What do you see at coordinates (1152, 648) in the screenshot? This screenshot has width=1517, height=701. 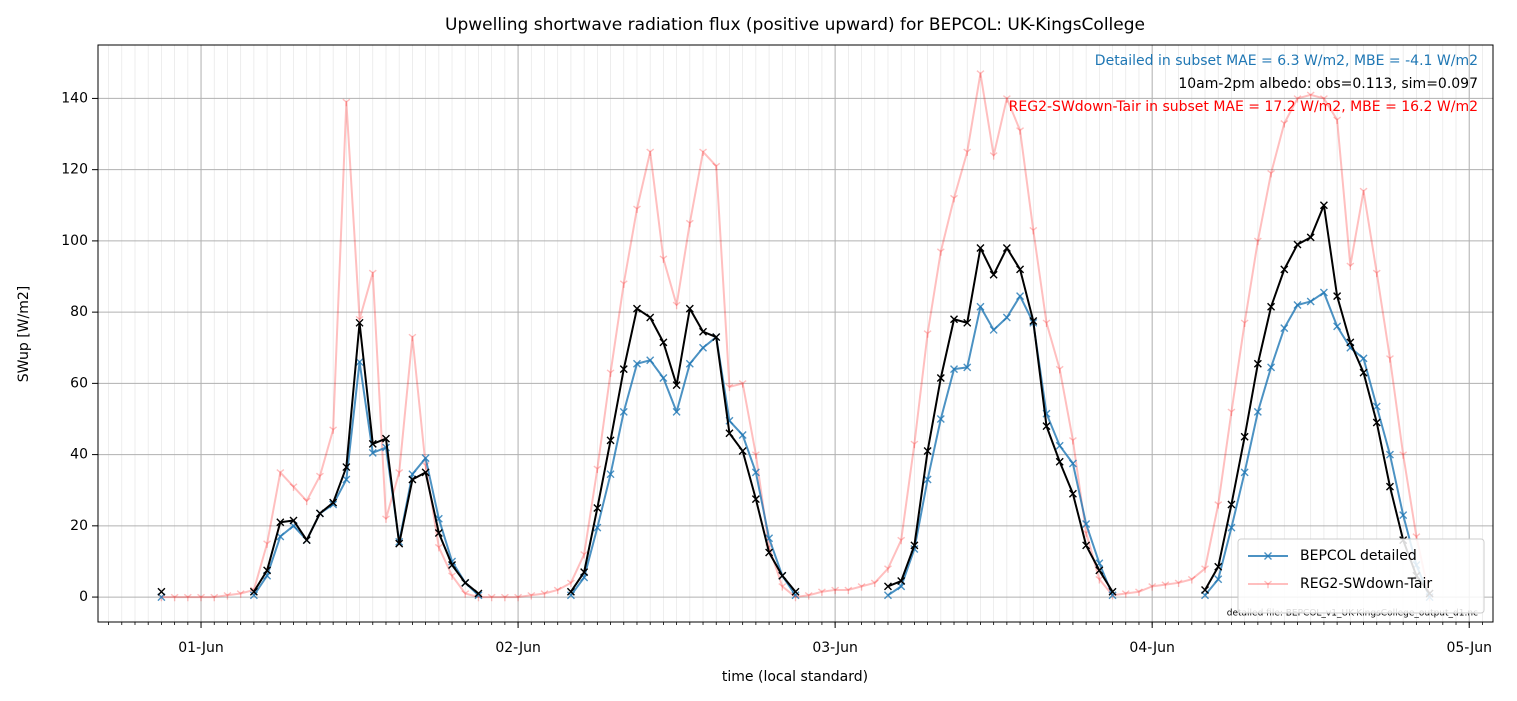 I see `x-tick-label: 04-Jun` at bounding box center [1152, 648].